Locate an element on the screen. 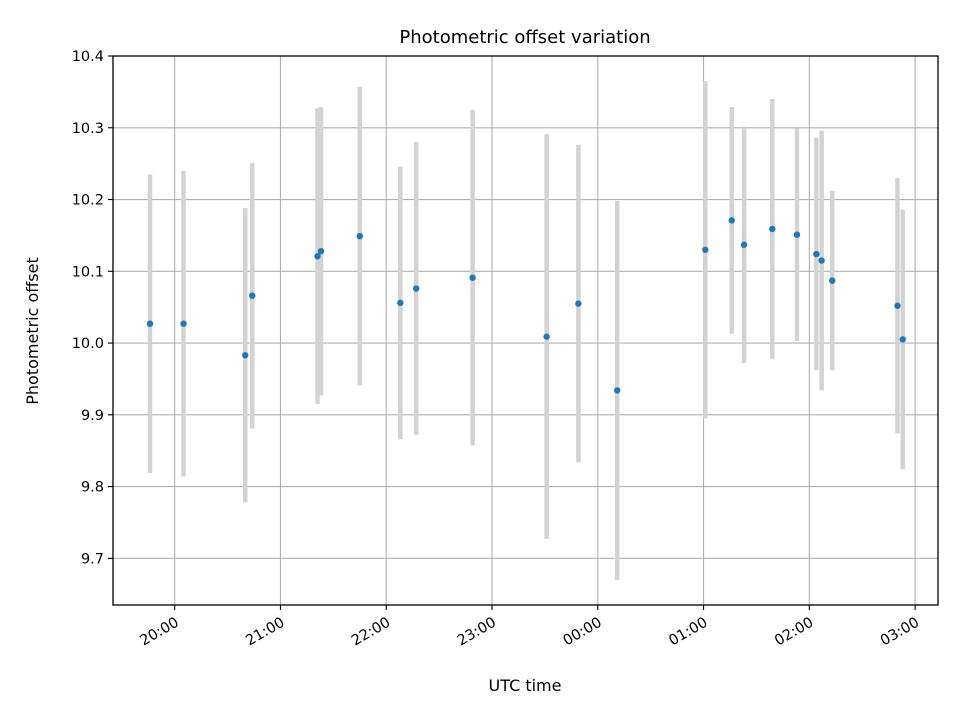 The height and width of the screenshot is (720, 960). y-tick-label: 10.2 is located at coordinates (88, 201).